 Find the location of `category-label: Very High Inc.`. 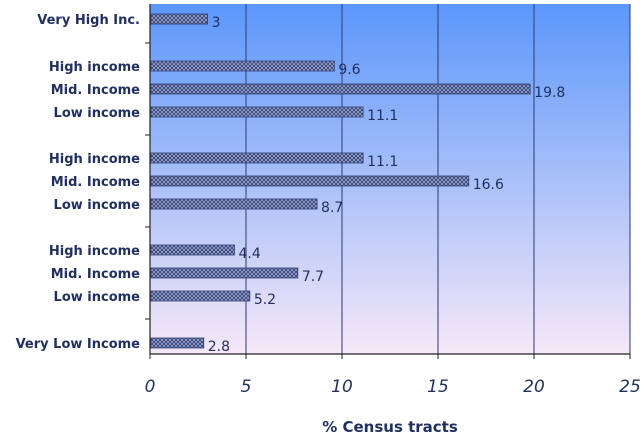

category-label: Very High Inc. is located at coordinates (88, 20).